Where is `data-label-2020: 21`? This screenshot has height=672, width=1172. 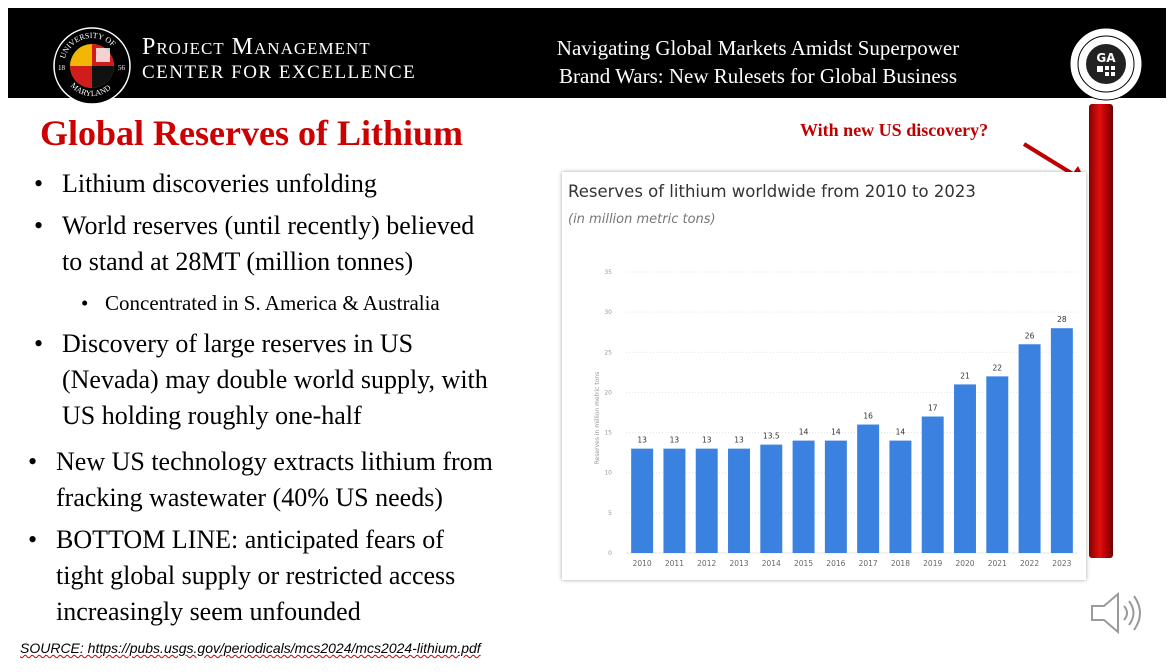 data-label-2020: 21 is located at coordinates (965, 375).